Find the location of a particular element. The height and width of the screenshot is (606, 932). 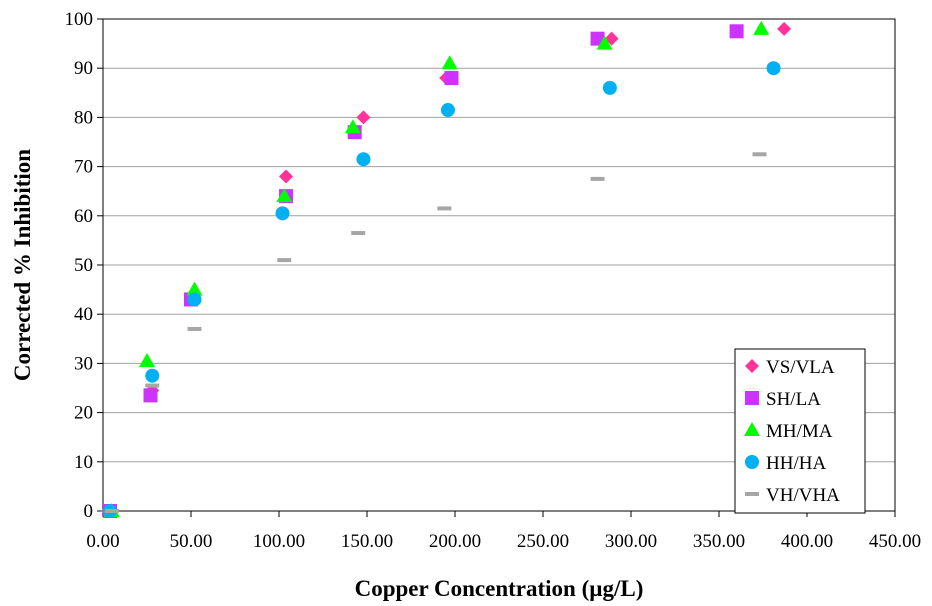

y-tick-label: 40 is located at coordinates (83, 314).